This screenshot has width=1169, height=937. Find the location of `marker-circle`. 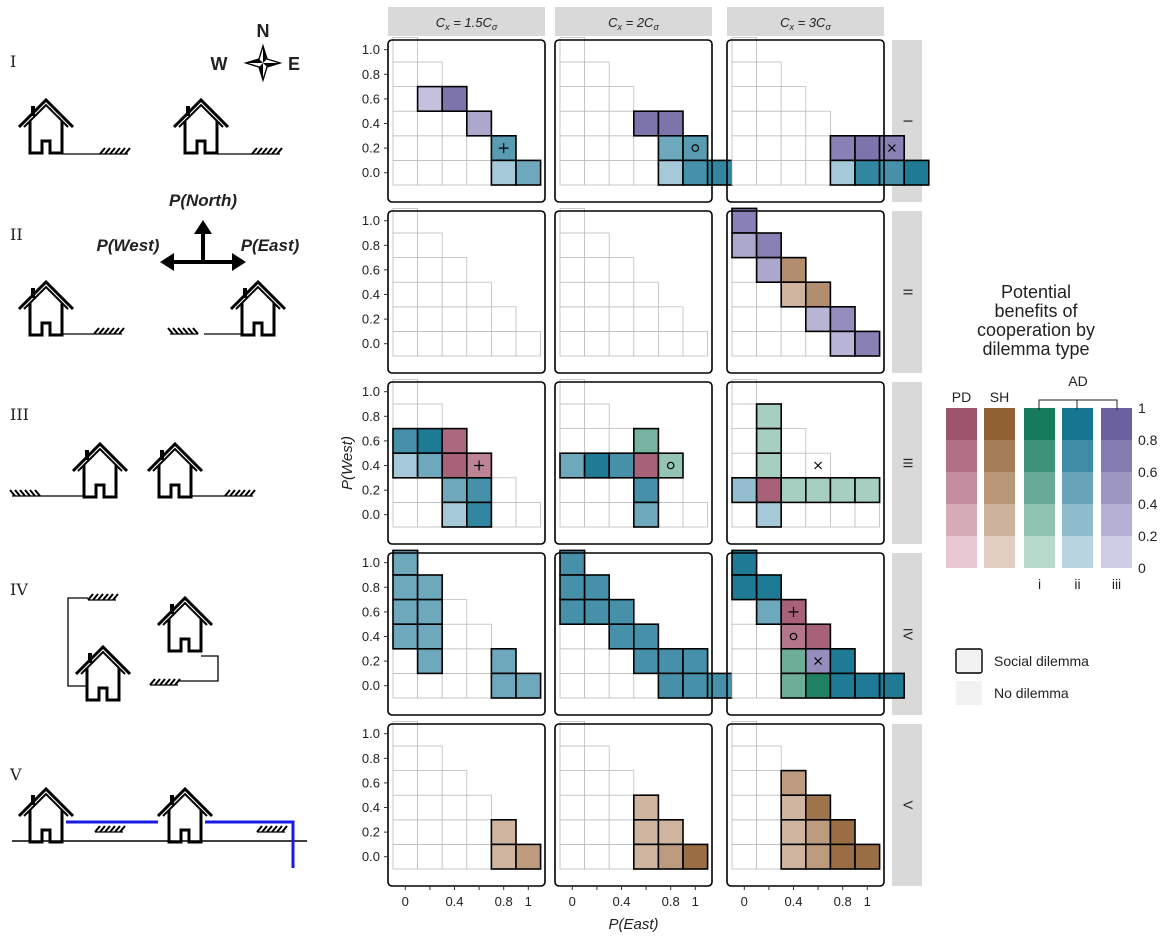

marker-circle is located at coordinates (670, 465).